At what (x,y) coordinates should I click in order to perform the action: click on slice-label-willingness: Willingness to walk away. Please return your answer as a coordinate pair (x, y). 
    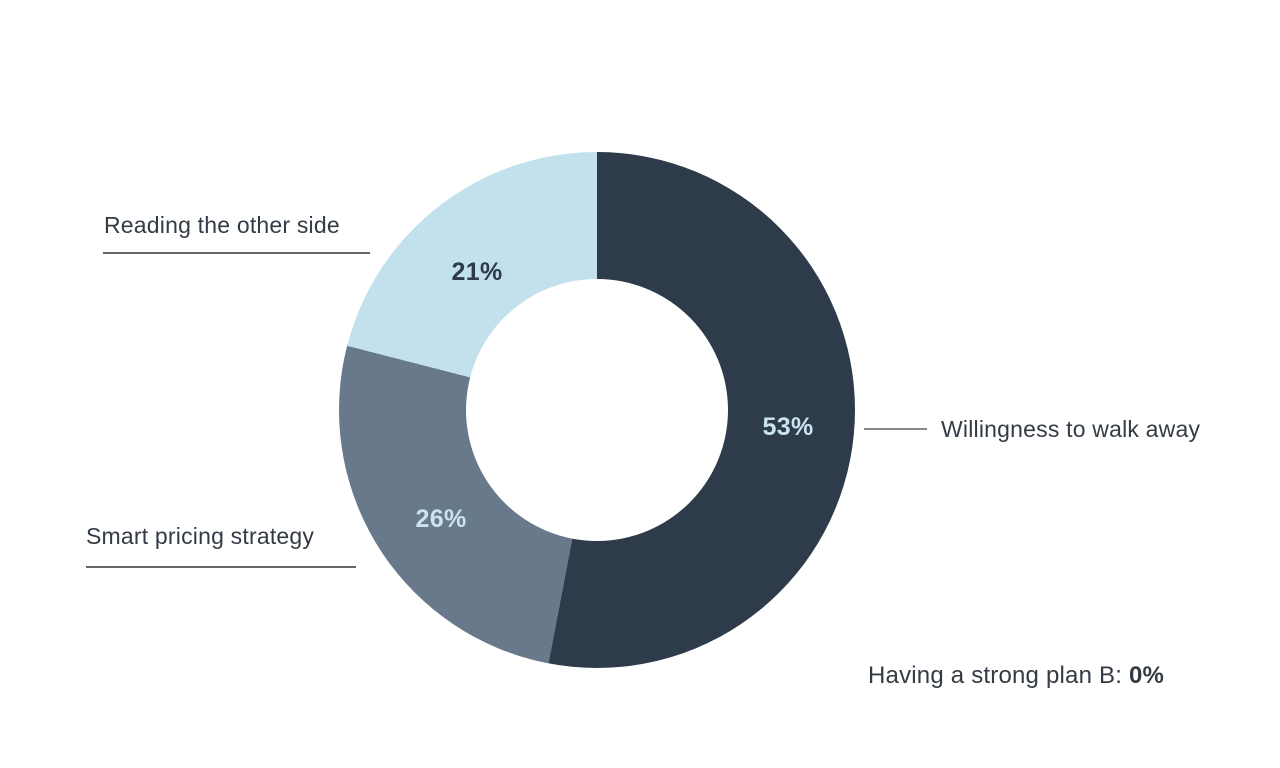
    Looking at the image, I should click on (1071, 429).